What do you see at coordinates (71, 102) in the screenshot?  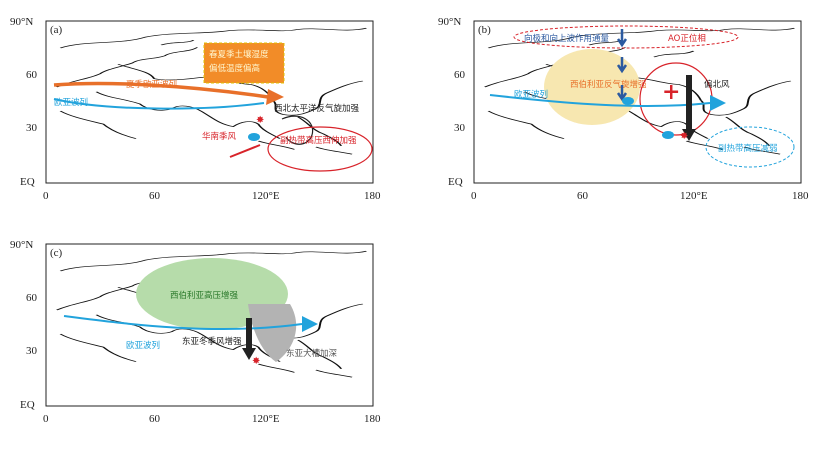 I see `eurasian-wave-label-a: 欧亚波列` at bounding box center [71, 102].